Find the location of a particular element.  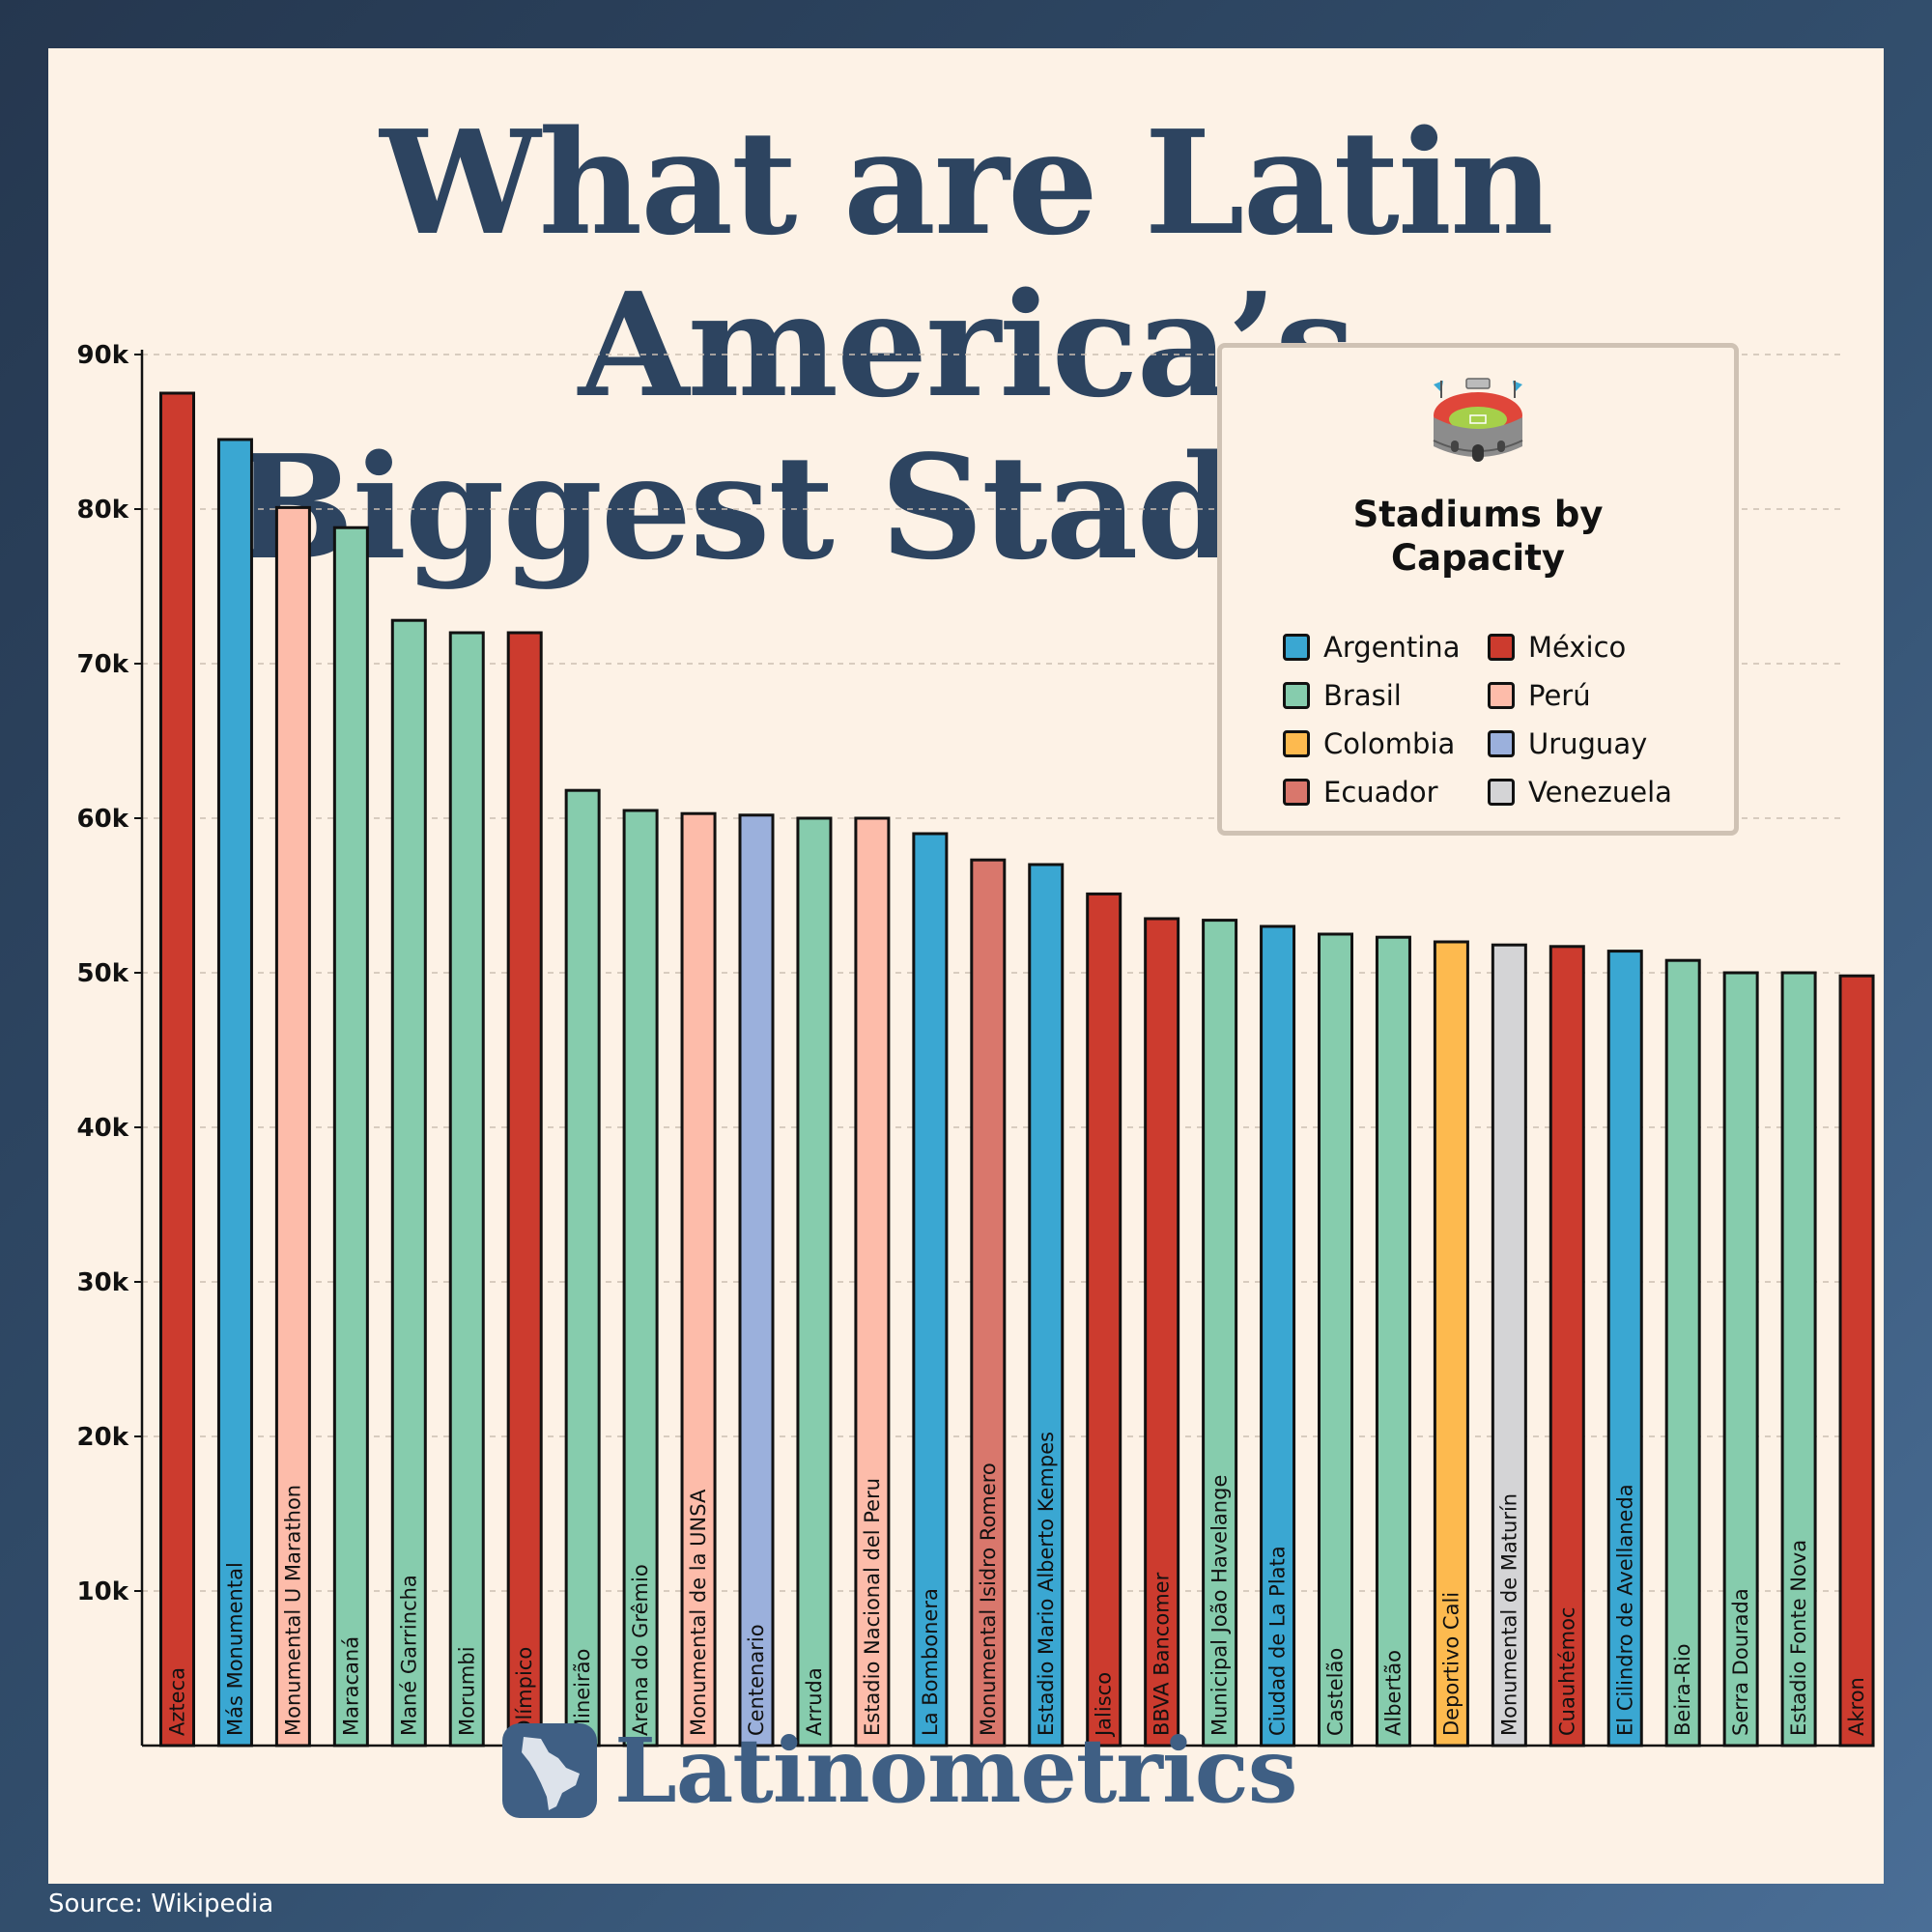

legend-label: Colombia is located at coordinates (1389, 743).